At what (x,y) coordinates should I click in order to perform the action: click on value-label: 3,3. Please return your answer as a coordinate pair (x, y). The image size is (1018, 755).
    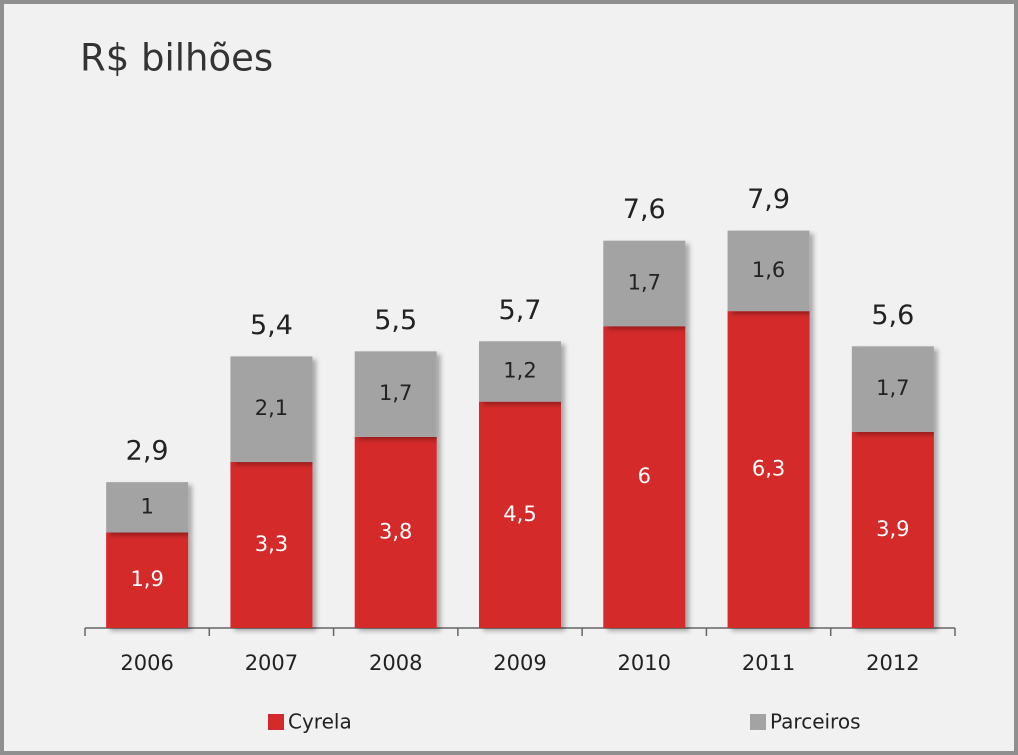
    Looking at the image, I should click on (271, 544).